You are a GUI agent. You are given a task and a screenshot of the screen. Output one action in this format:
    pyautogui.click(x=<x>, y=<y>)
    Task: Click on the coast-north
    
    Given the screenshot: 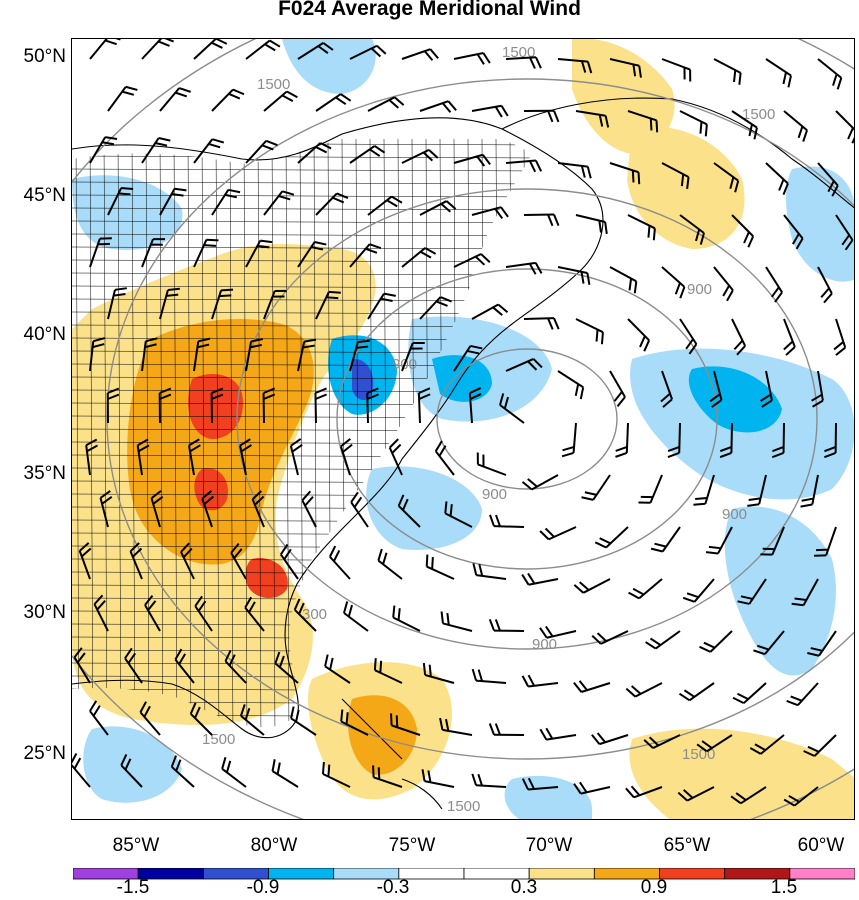 What is the action you would take?
    pyautogui.click(x=677, y=153)
    